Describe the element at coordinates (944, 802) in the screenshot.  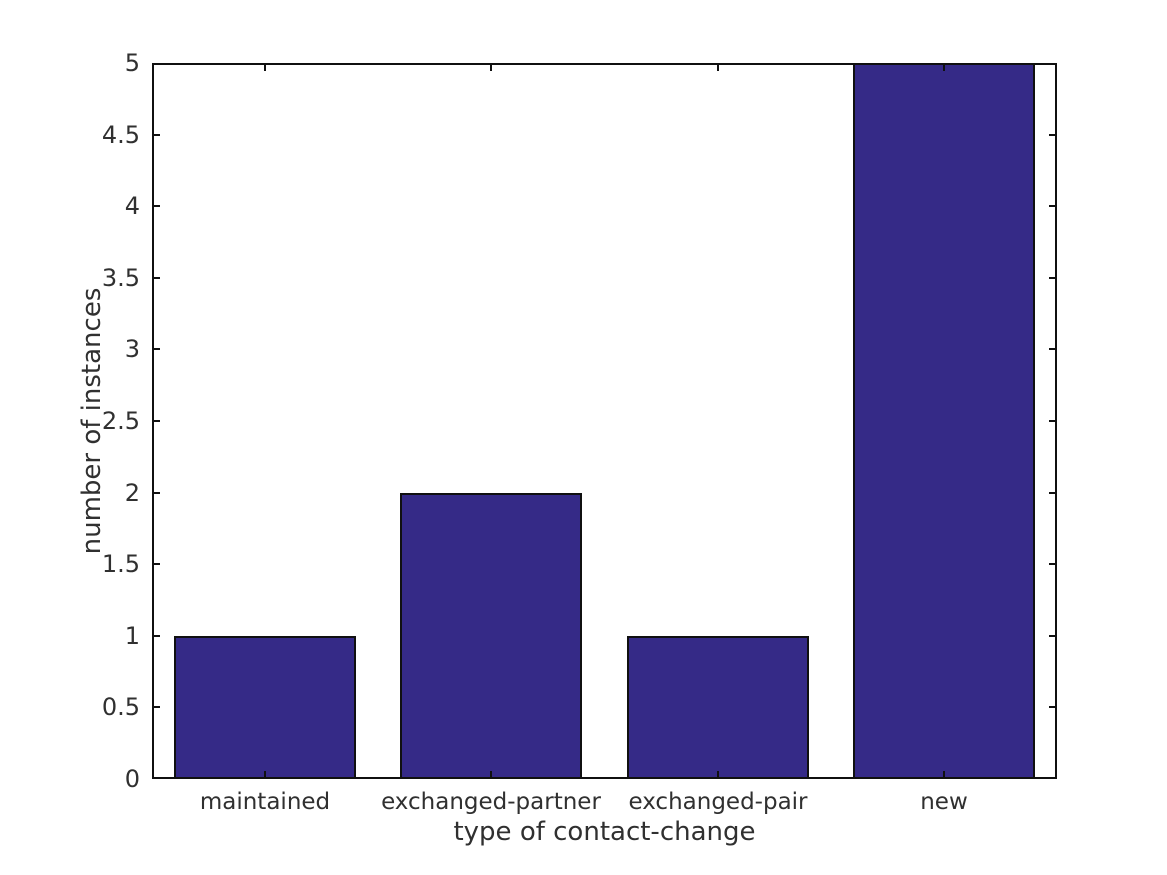
I see `x-tick-label-new: new` at that location.